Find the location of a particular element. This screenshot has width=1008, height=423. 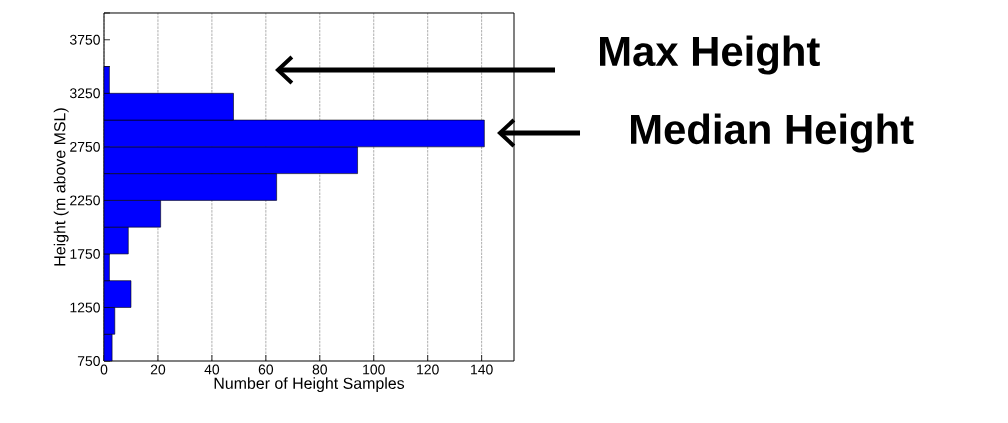

text: Max Height is located at coordinates (710, 55).